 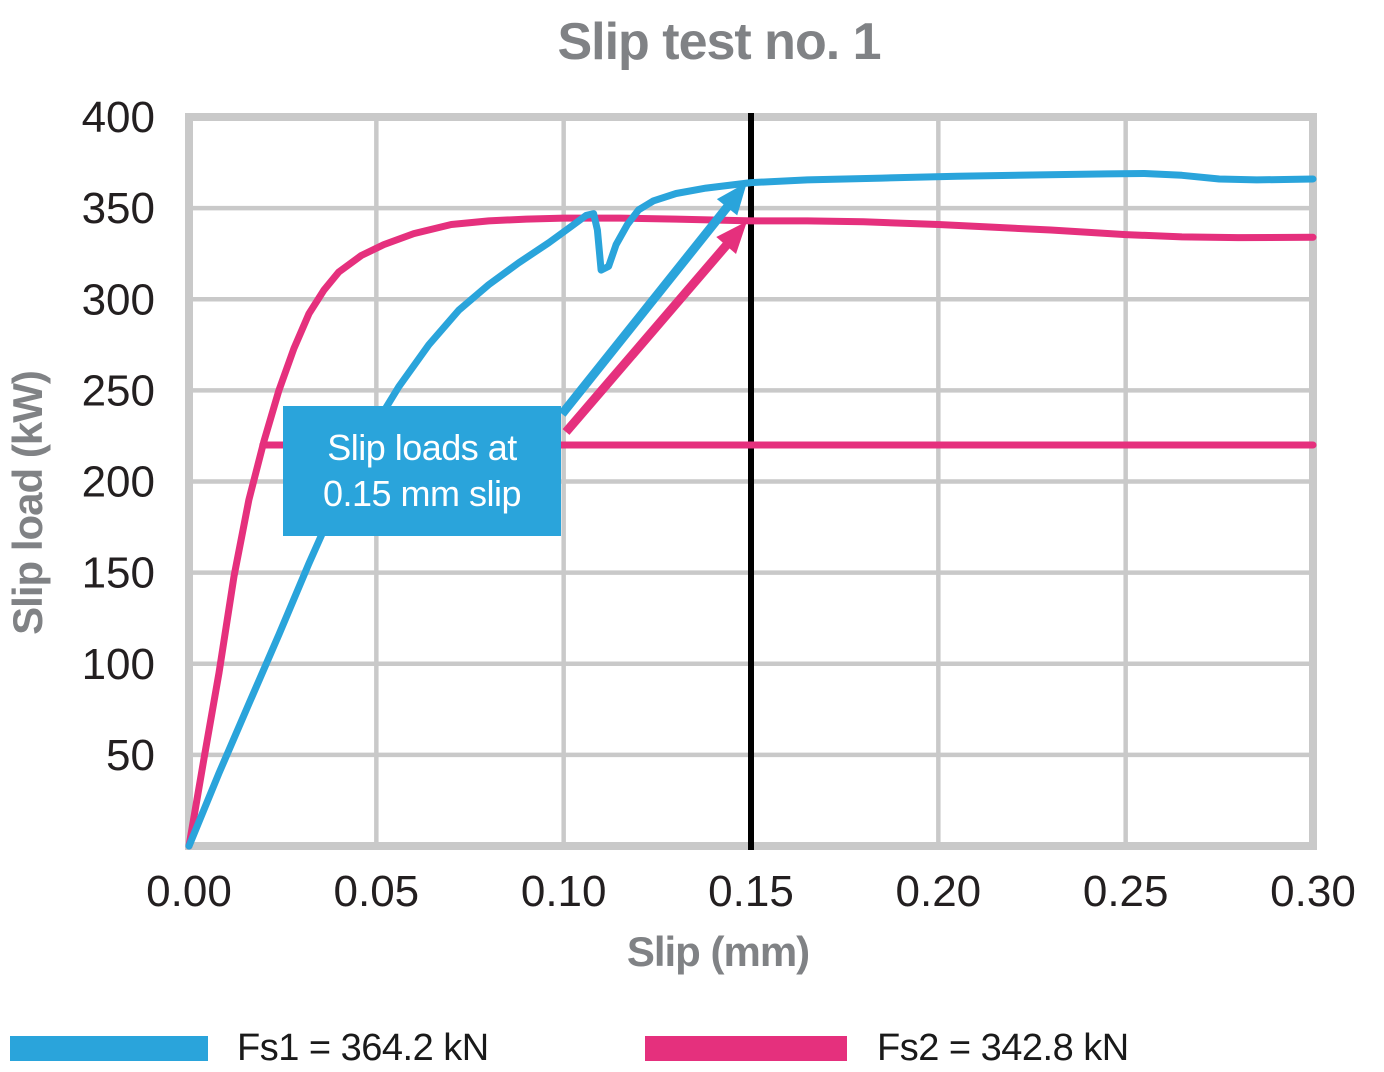 I want to click on x-tick-label: 0.30, so click(x=1313, y=891).